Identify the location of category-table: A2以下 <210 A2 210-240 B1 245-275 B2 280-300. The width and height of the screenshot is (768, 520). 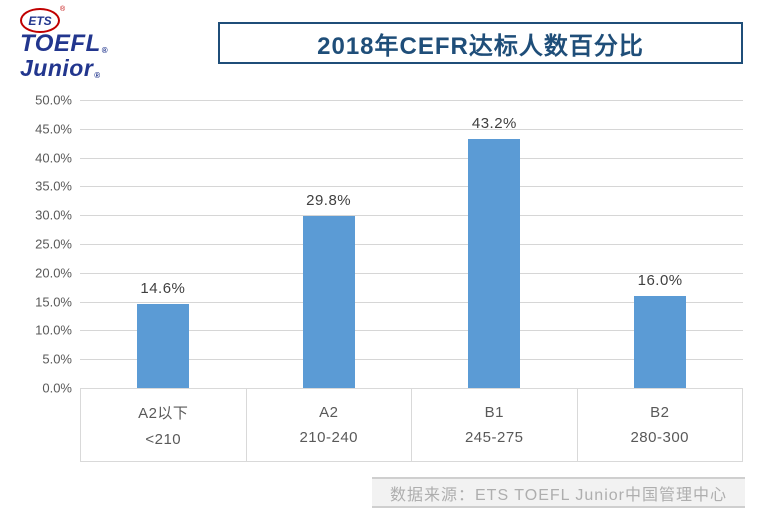
(411, 425).